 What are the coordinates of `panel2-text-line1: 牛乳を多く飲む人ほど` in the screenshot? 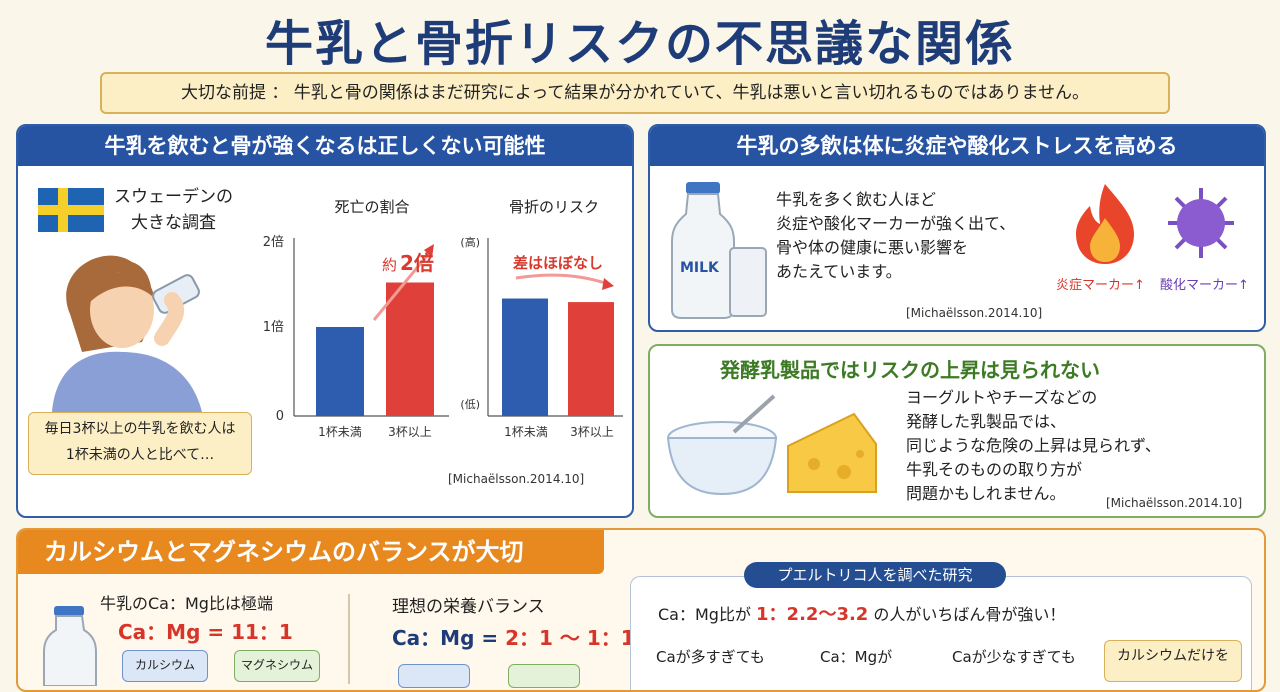 It's located at (856, 199).